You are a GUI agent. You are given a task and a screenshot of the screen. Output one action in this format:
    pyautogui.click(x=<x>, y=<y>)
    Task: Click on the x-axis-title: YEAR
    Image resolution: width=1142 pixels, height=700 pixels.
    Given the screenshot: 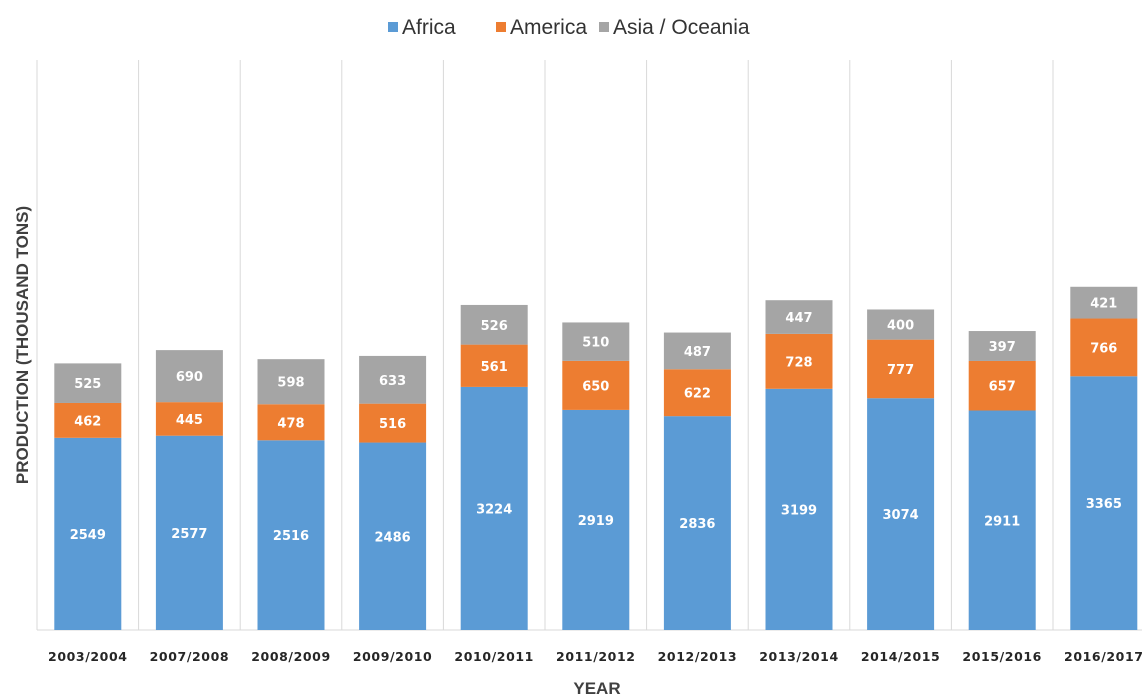 What is the action you would take?
    pyautogui.click(x=596, y=688)
    